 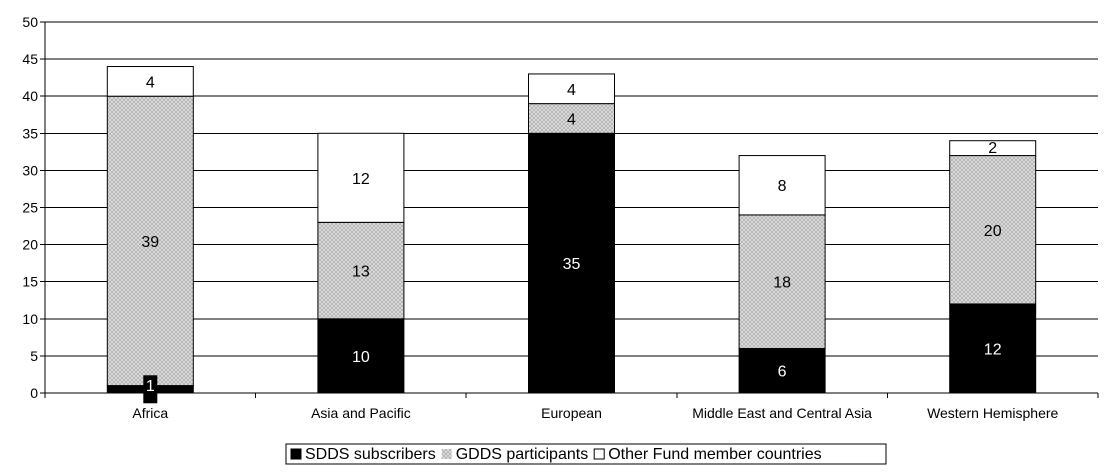 I want to click on data-label: 13, so click(x=361, y=272).